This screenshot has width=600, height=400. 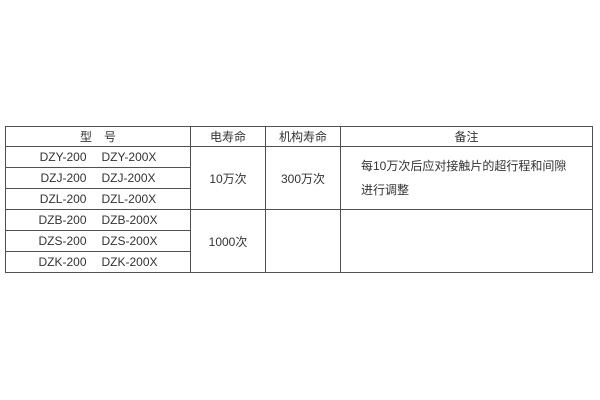 What do you see at coordinates (128, 178) in the screenshot?
I see `model-name-variant: DZJ-200X` at bounding box center [128, 178].